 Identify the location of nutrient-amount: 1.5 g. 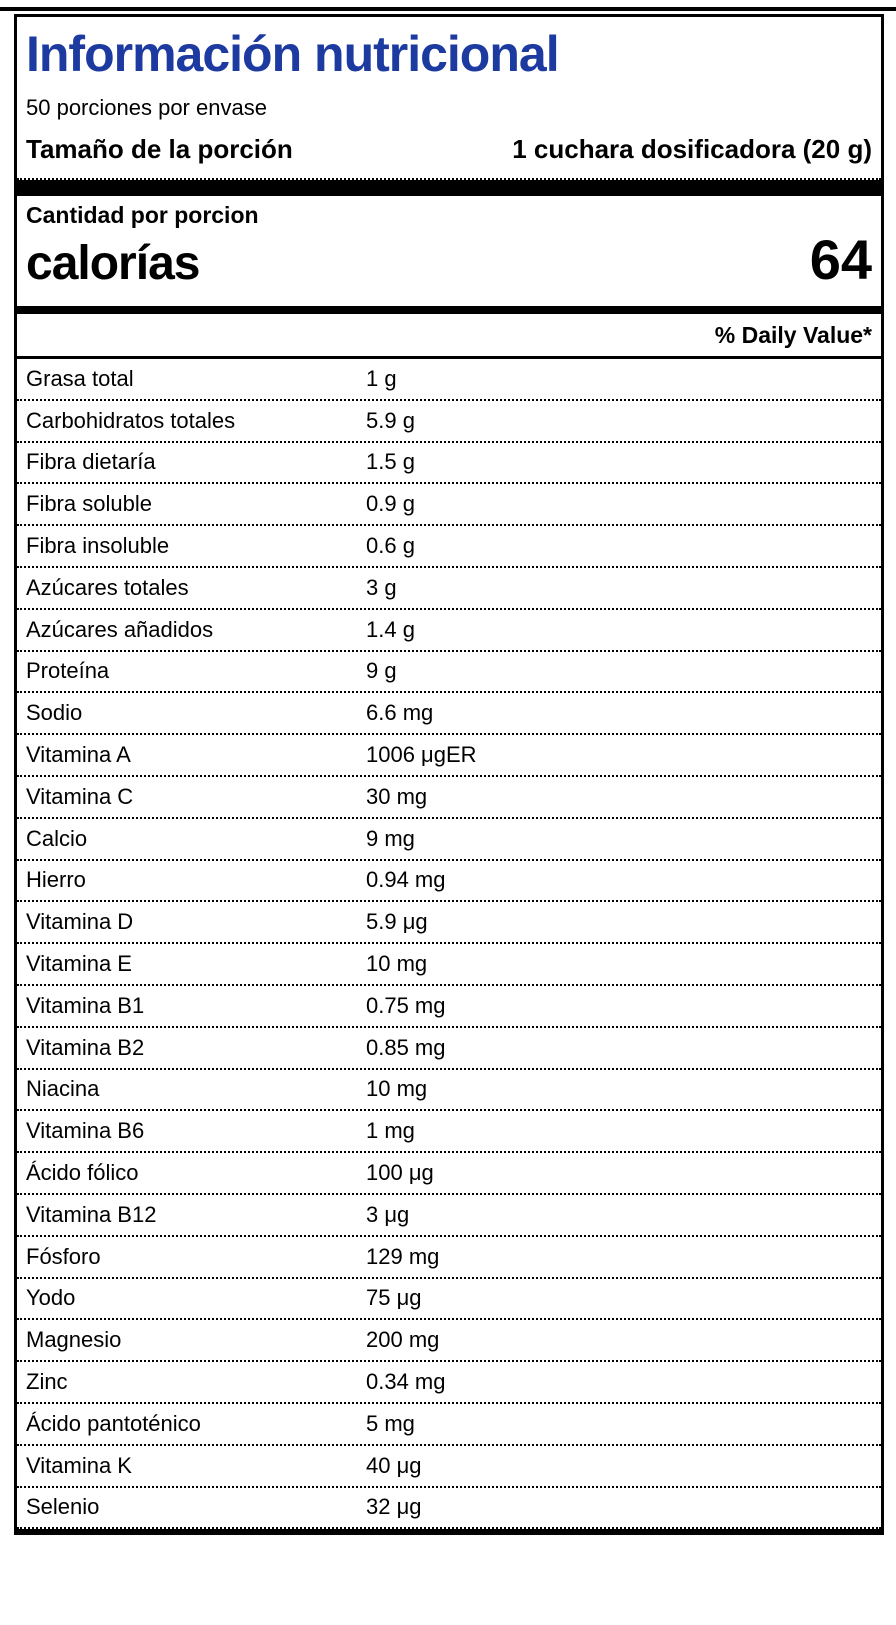
(390, 462).